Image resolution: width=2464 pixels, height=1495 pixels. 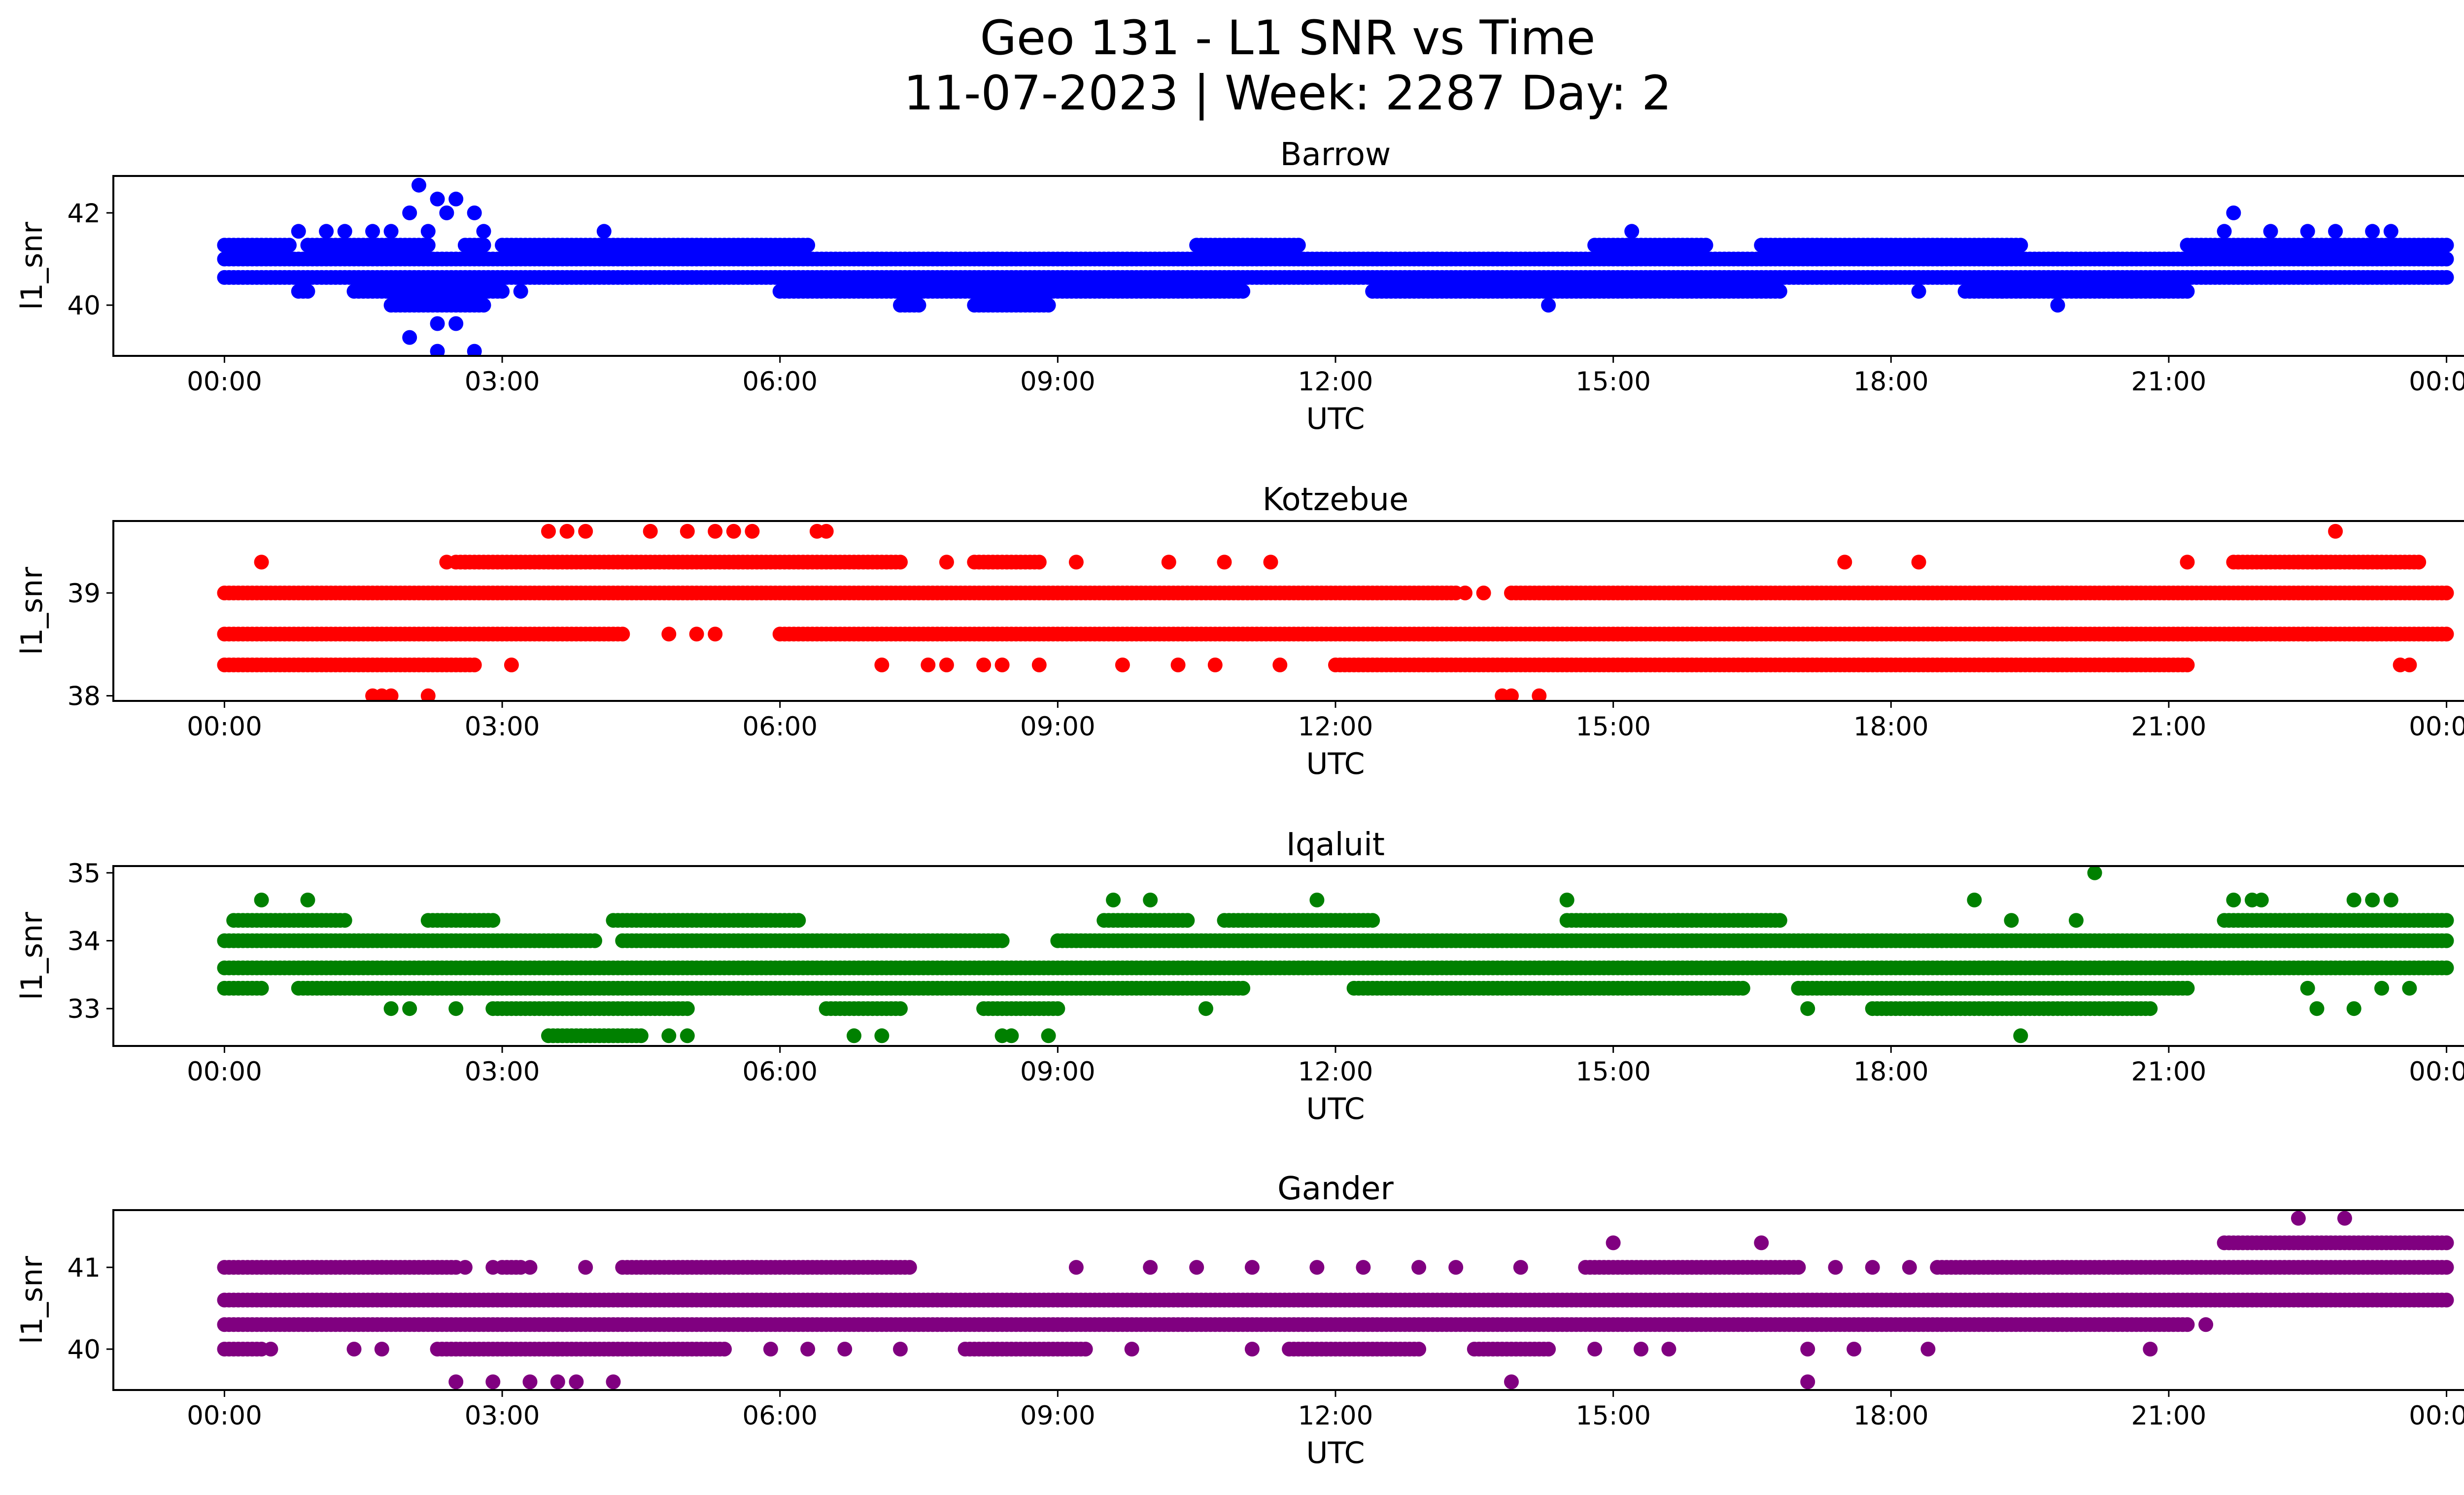 I want to click on panel-title: Iqaluit, so click(x=1335, y=845).